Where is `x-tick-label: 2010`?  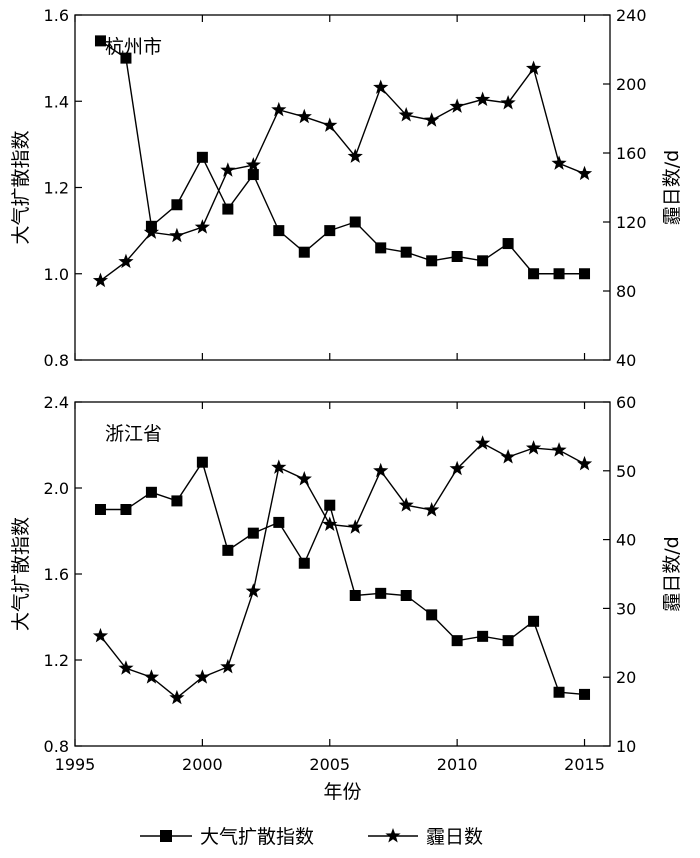
x-tick-label: 2010 is located at coordinates (457, 764).